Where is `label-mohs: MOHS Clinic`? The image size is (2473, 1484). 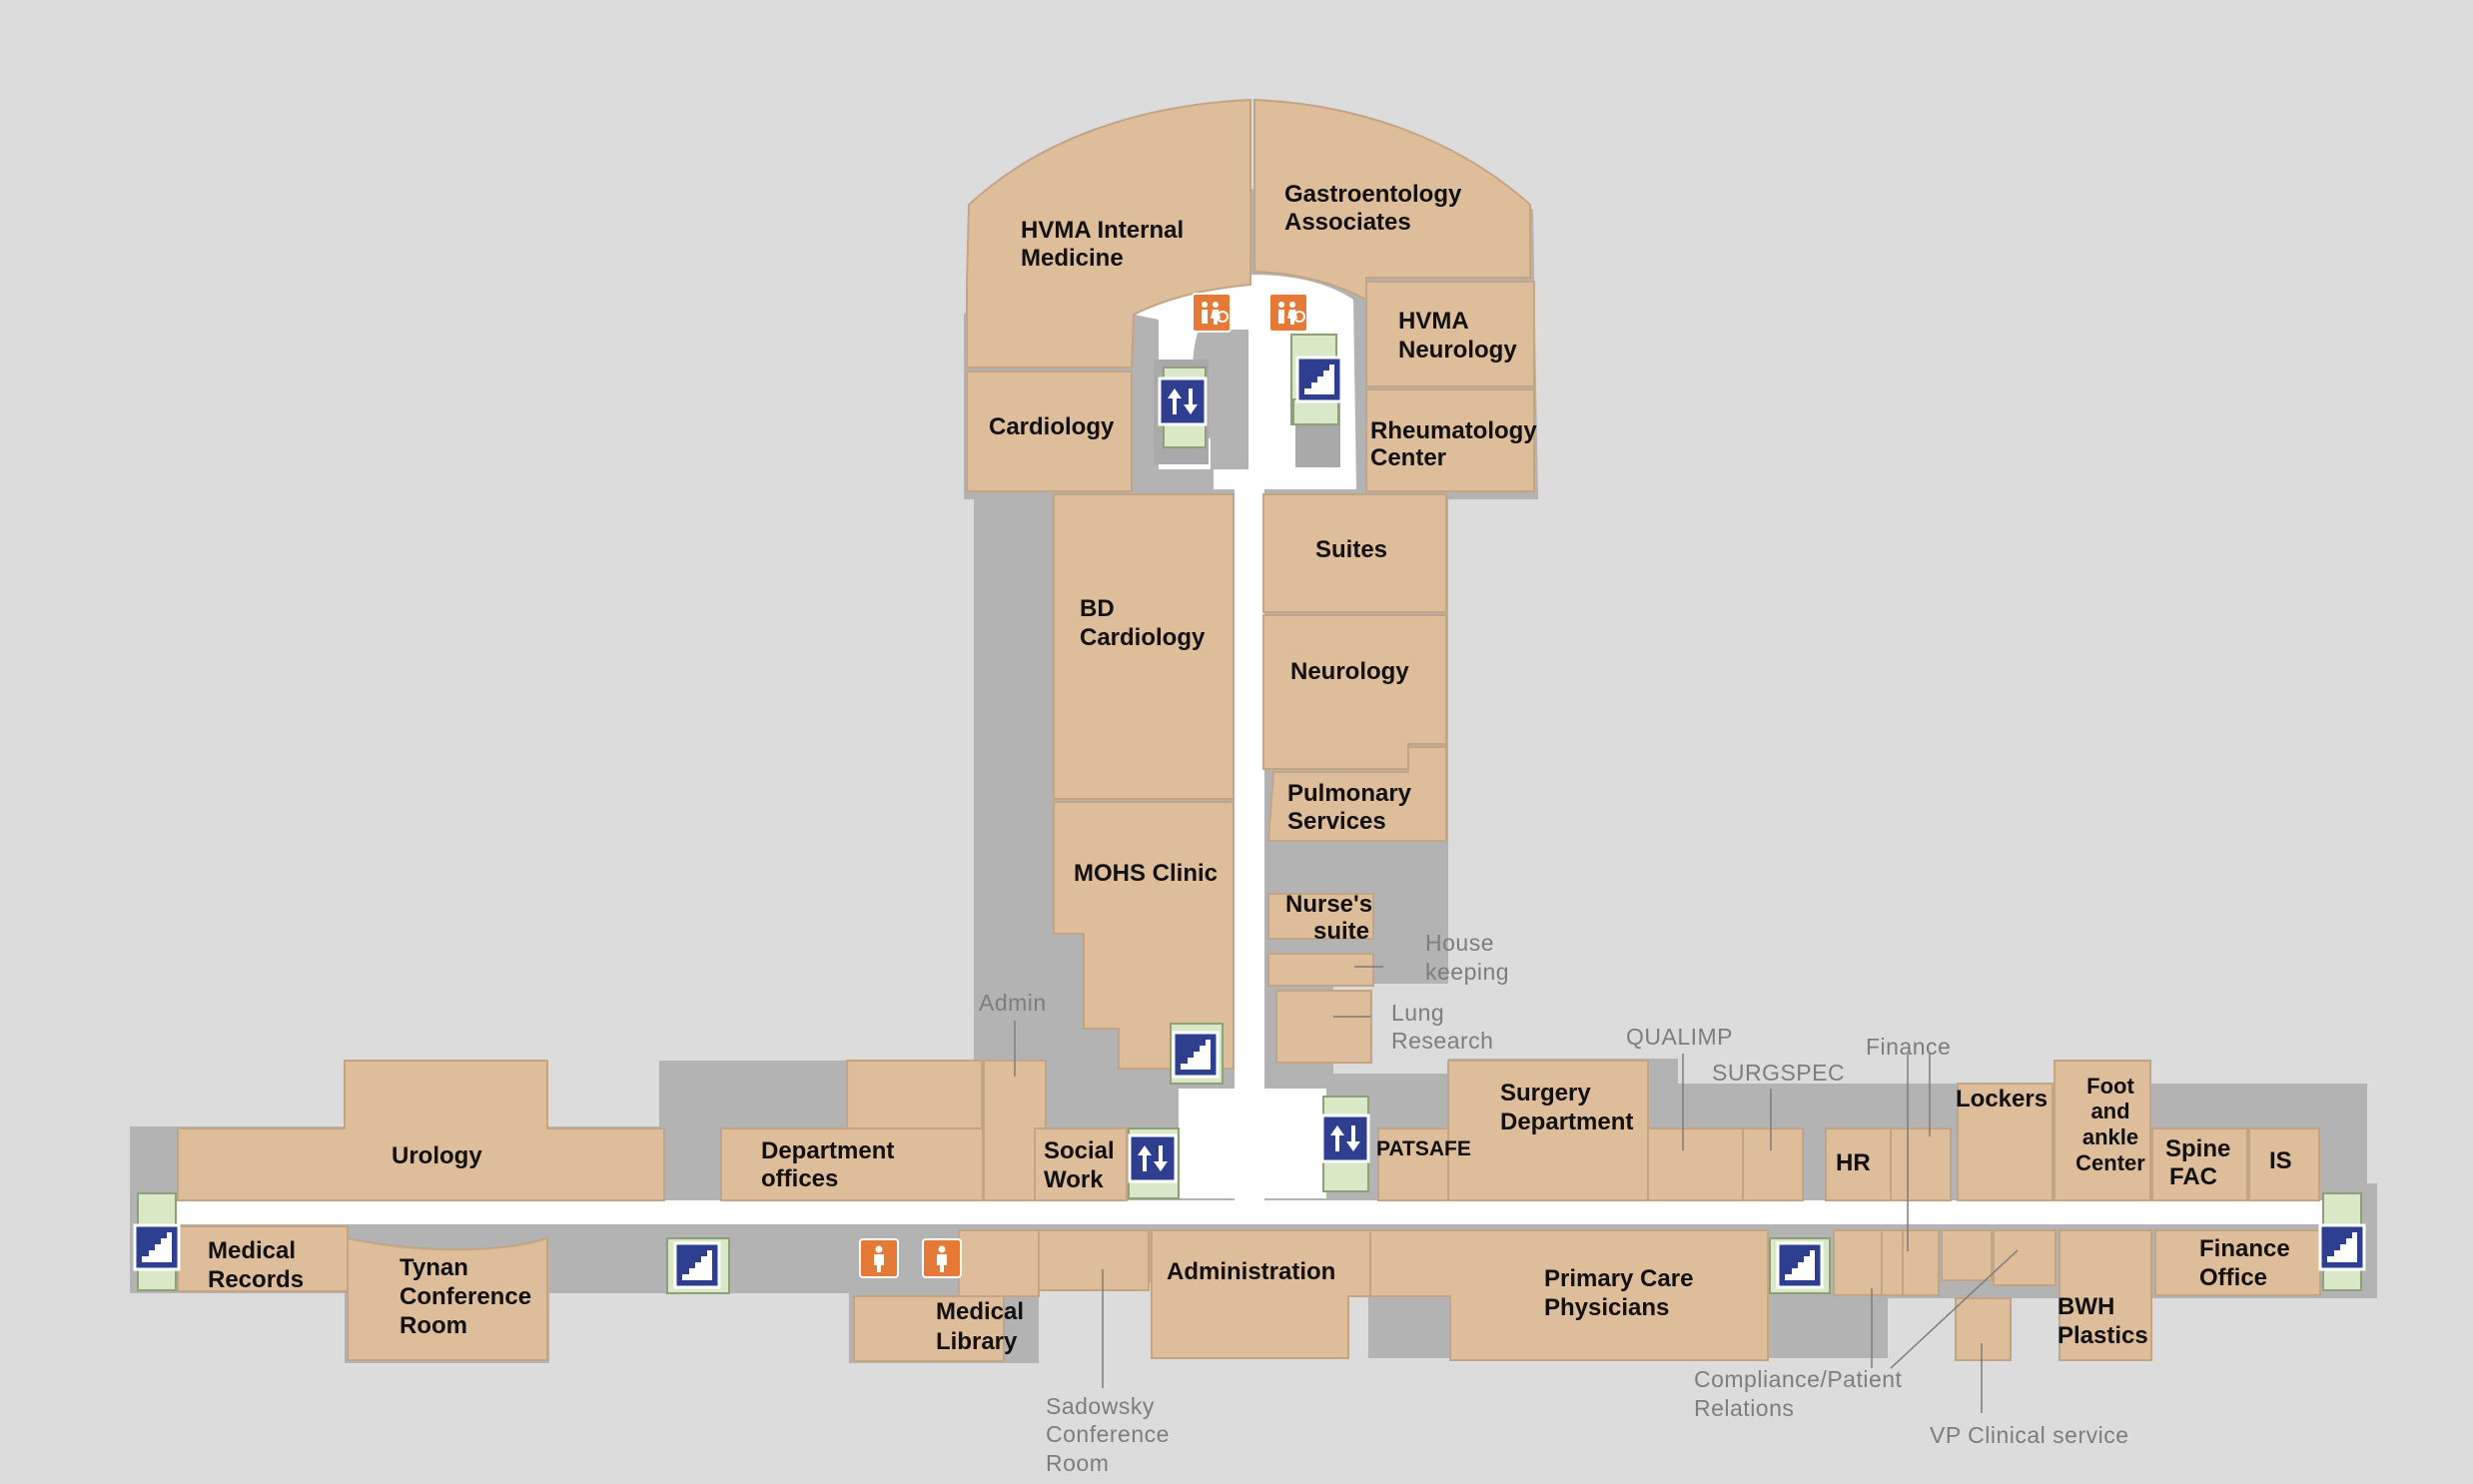
label-mohs: MOHS Clinic is located at coordinates (1146, 873).